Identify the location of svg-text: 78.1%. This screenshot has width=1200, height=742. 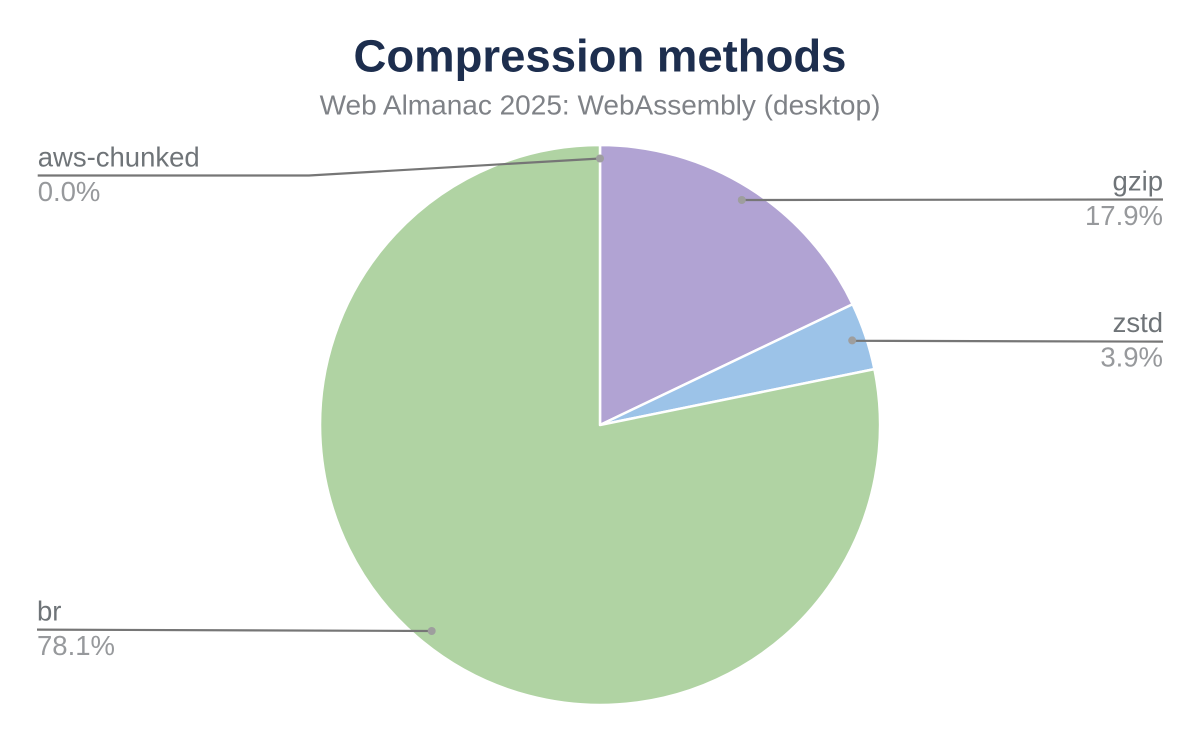
(76, 645).